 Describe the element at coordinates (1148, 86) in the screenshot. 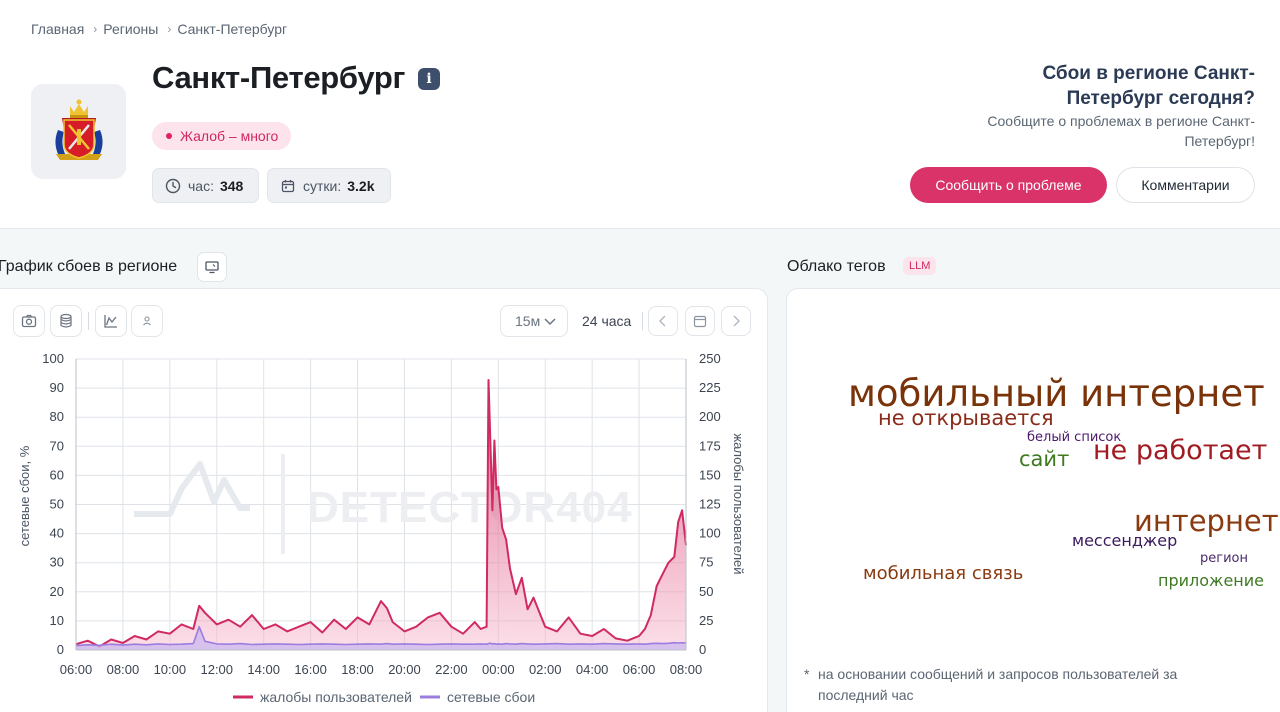

I see `report-heading: Сбои в регионе Санкт-Петербург сегодня?` at that location.